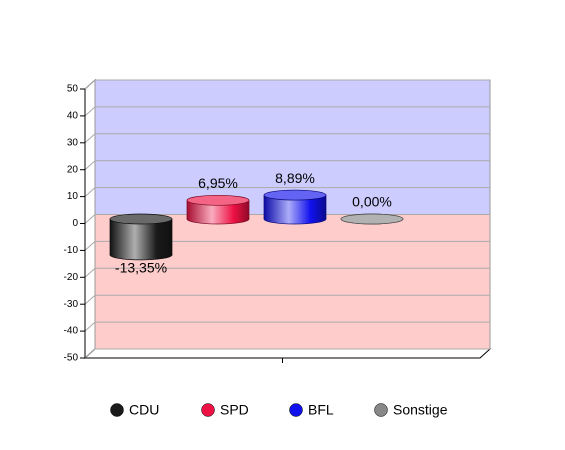 This screenshot has height=450, width=565. Describe the element at coordinates (218, 183) in the screenshot. I see `value-label: 6,95%` at that location.